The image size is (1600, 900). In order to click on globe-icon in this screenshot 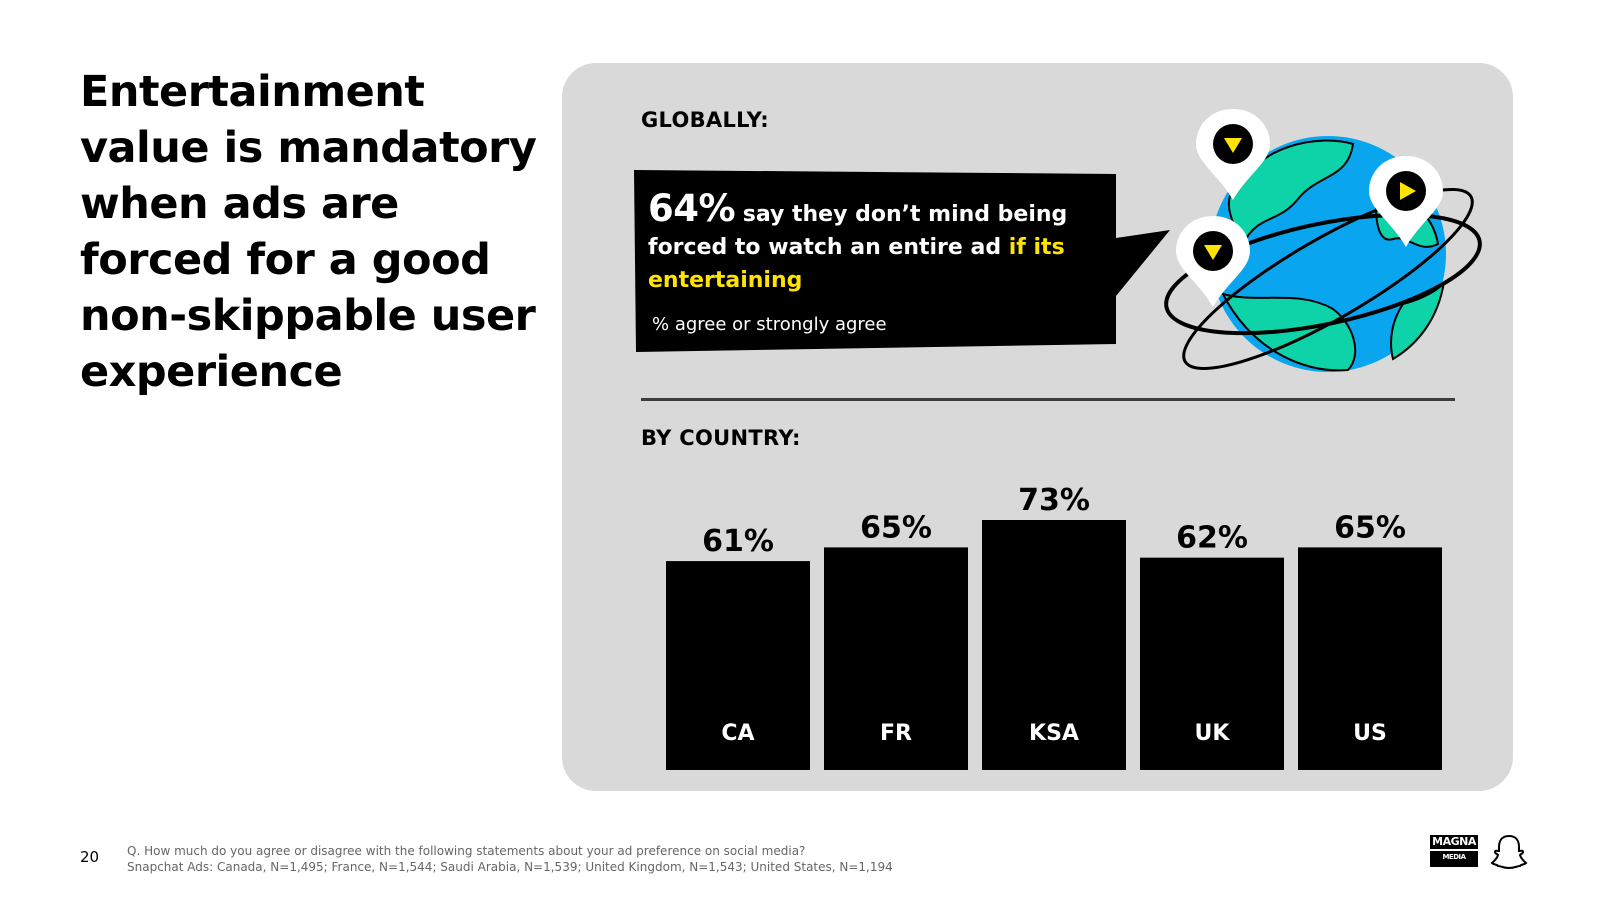, I will do `click(1323, 240)`.